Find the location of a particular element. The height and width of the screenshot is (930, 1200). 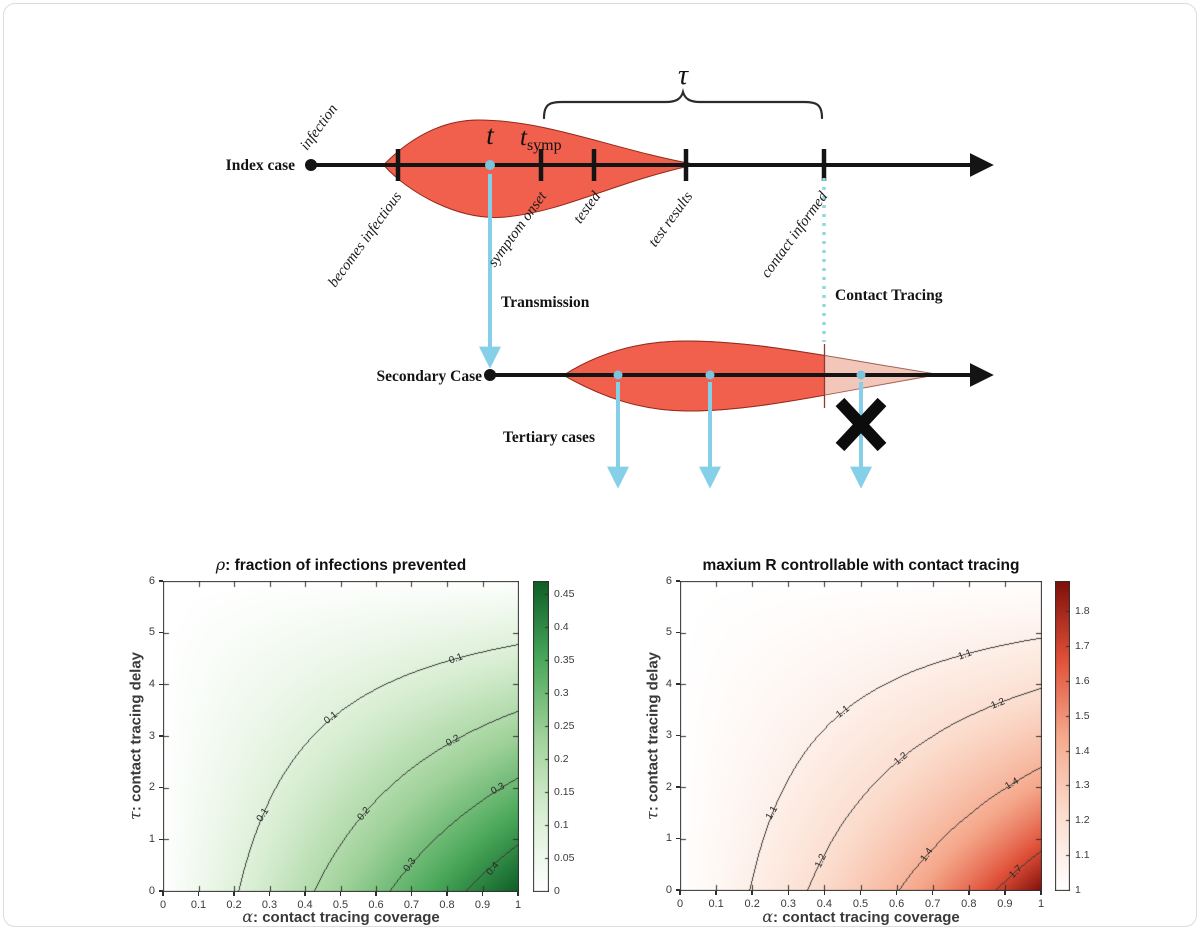

transmission-point-dot is located at coordinates (490, 165).